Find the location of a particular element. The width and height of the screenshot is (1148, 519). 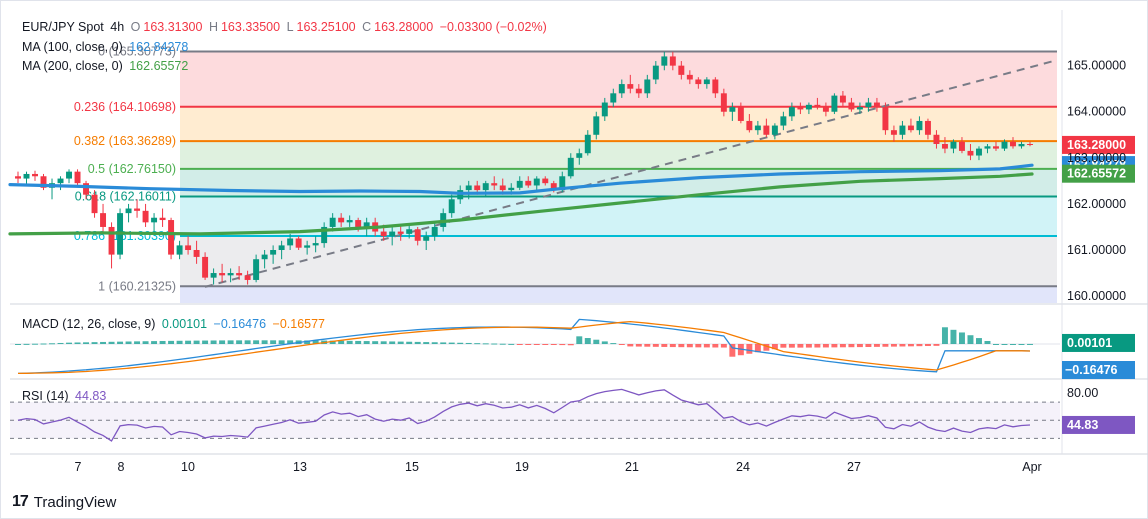

ma200-legend: MA (200, close, 0) 162.65572 is located at coordinates (106, 66).